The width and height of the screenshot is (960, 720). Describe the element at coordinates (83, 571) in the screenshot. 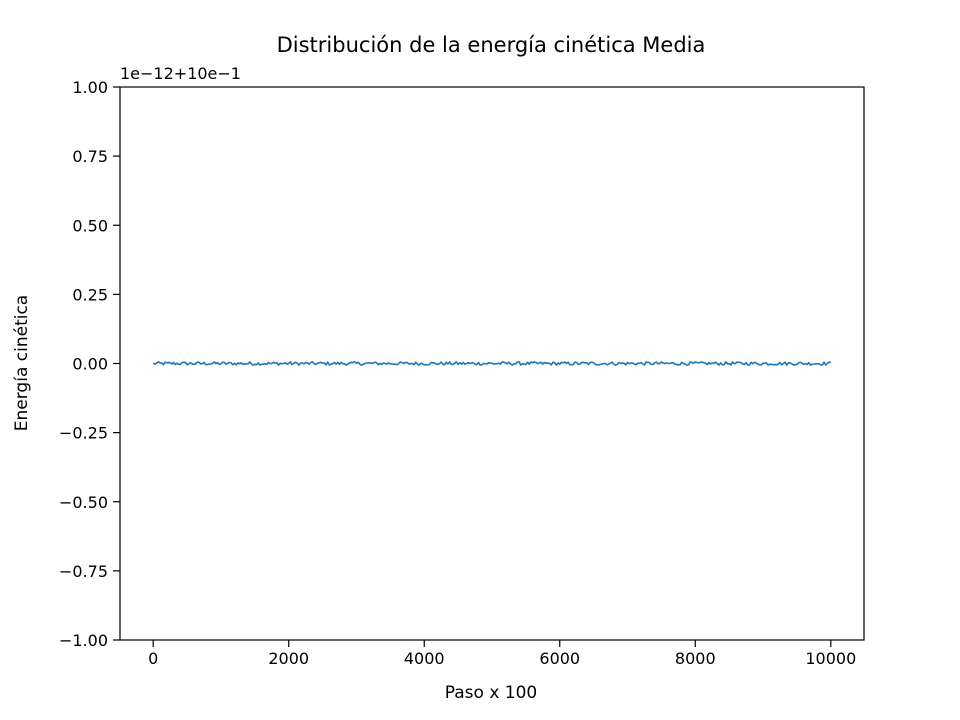

I see `y-tick-label: −0.75` at that location.